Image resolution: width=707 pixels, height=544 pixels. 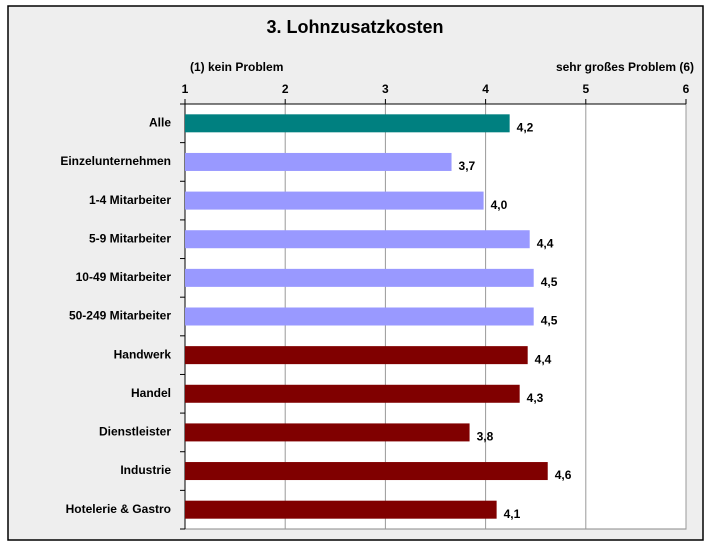 I want to click on data-label: 3,7, so click(x=467, y=166).